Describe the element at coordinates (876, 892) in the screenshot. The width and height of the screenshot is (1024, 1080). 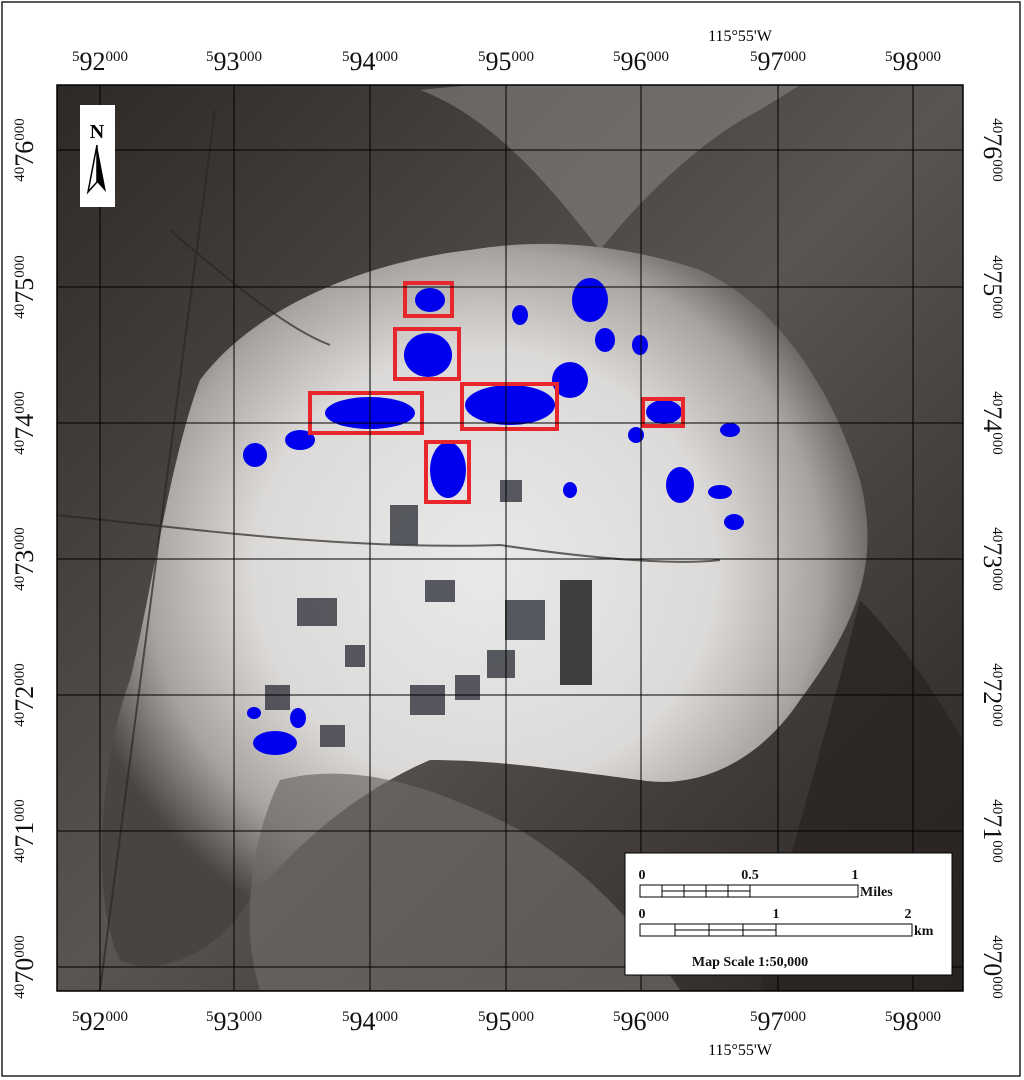
I see `scale-unit: Miles` at that location.